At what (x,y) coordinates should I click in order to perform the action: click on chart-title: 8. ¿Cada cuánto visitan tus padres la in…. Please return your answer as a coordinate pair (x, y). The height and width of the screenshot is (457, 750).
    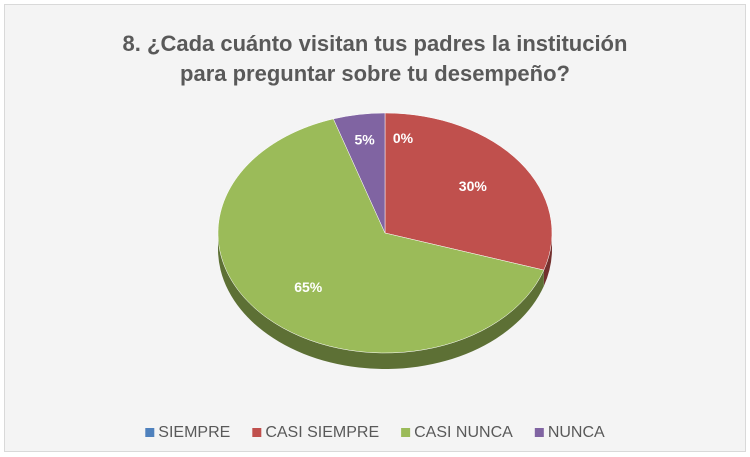
    Looking at the image, I should click on (375, 43).